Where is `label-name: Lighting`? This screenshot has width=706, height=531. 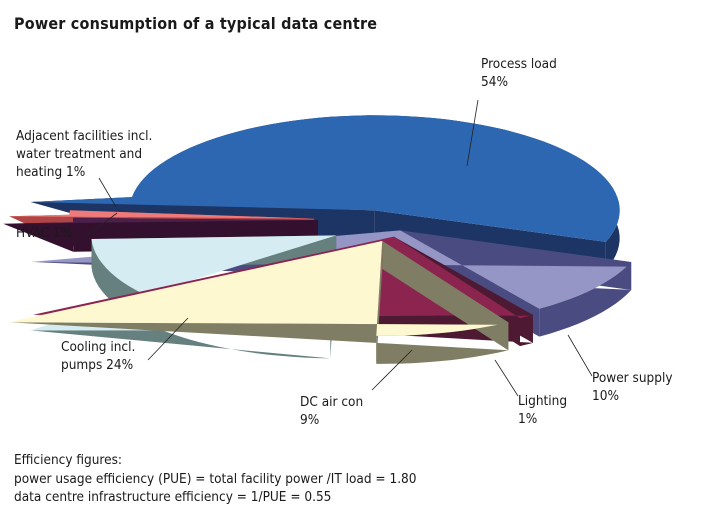 label-name: Lighting is located at coordinates (543, 401).